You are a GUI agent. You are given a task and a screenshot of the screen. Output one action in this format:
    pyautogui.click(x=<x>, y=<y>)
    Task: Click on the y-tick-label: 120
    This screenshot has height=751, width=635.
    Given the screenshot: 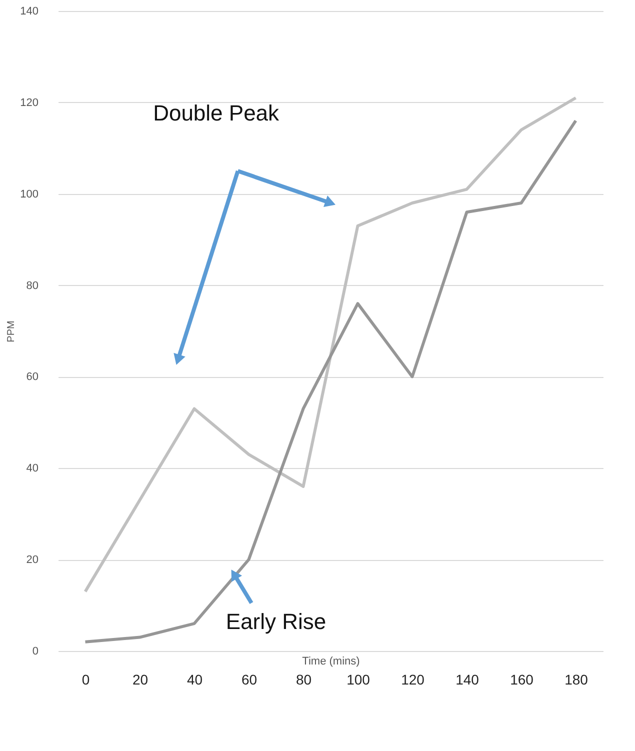 What is the action you would take?
    pyautogui.click(x=29, y=102)
    